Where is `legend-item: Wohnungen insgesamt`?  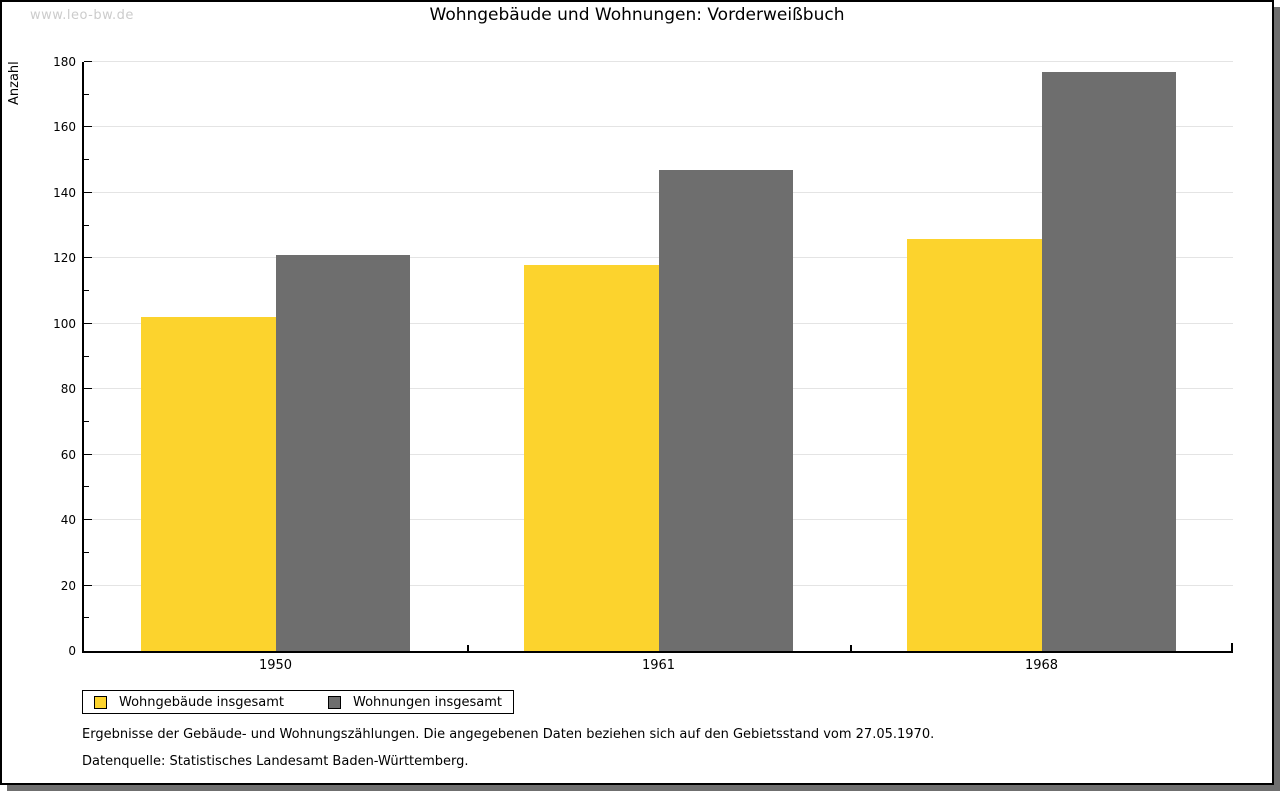
legend-item: Wohnungen insgesamt is located at coordinates (415, 702).